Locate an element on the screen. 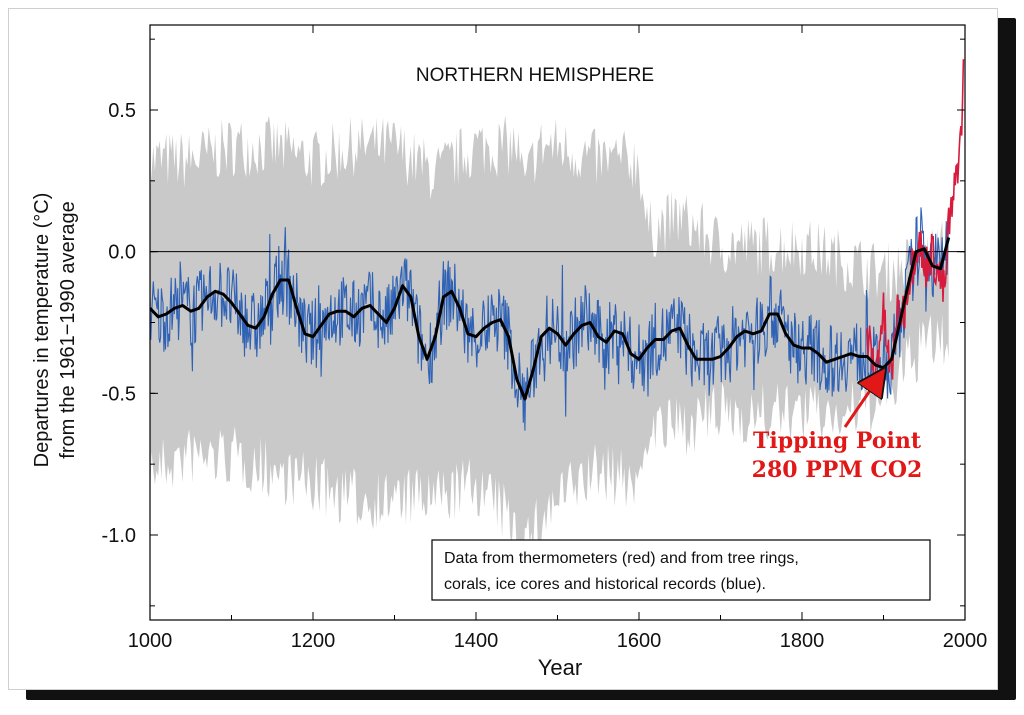  x-tick-label: 1800 is located at coordinates (802, 641).